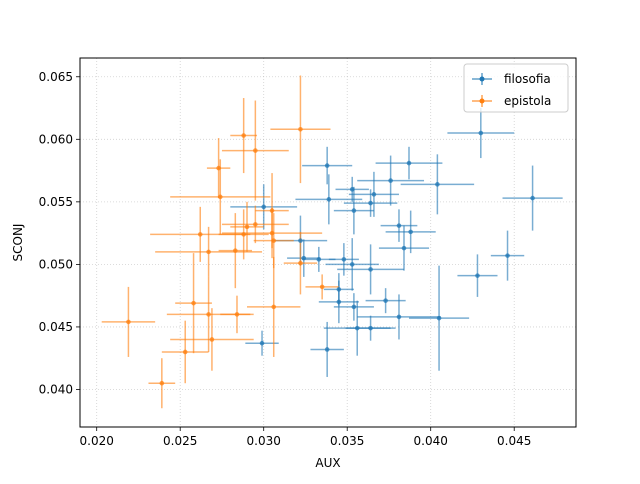 The image size is (640, 484). What do you see at coordinates (431, 441) in the screenshot?
I see `x-tick-label: 0.040` at bounding box center [431, 441].